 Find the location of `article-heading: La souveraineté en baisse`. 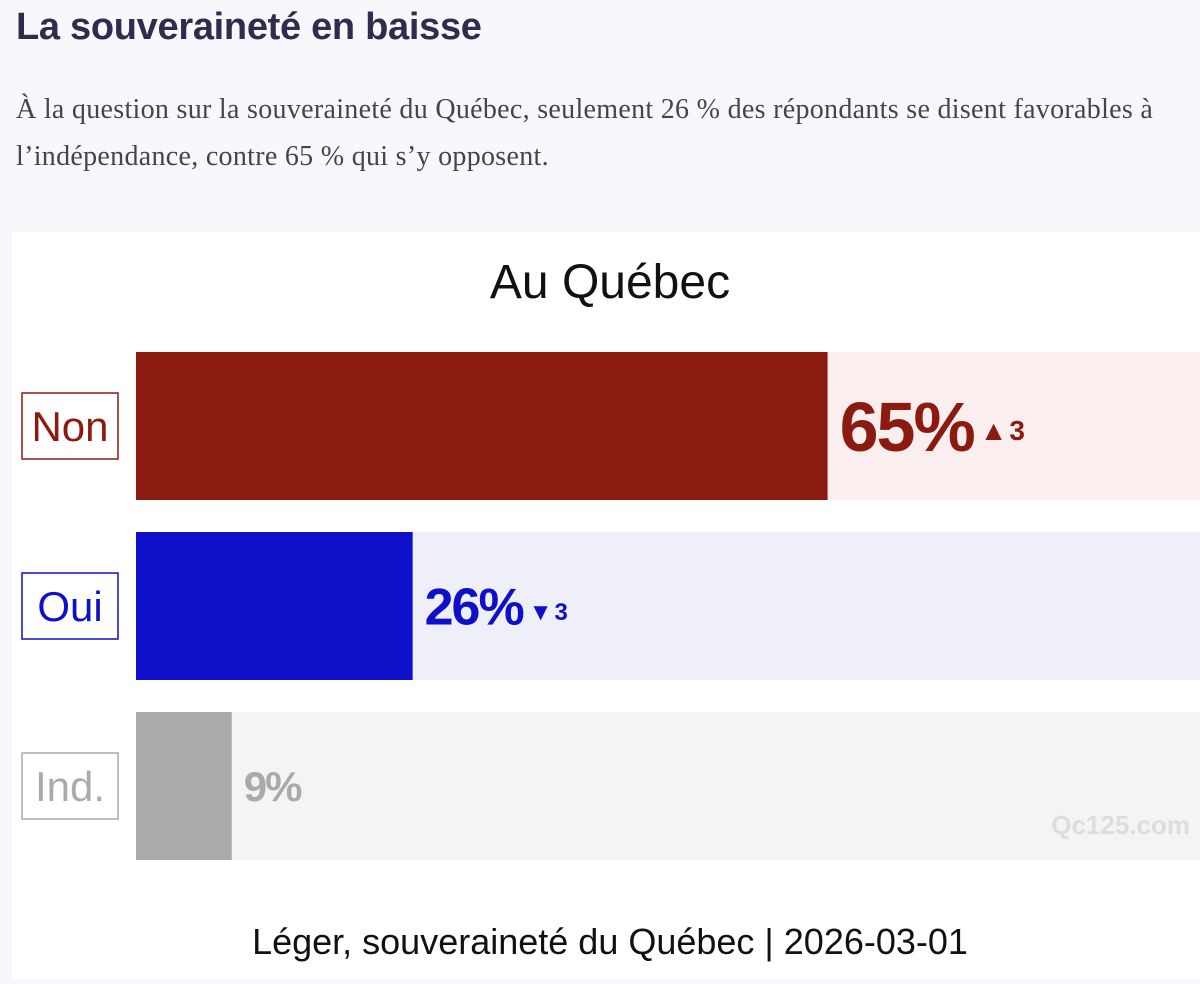

article-heading: La souveraineté en baisse is located at coordinates (249, 27).